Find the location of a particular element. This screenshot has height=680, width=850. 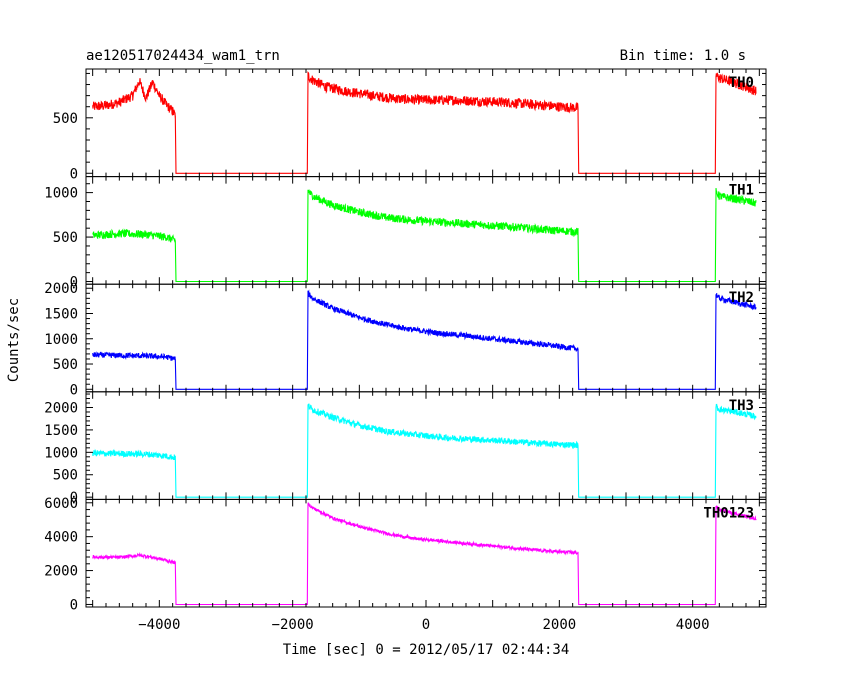

x-tick-label: −4000 is located at coordinates (159, 625).